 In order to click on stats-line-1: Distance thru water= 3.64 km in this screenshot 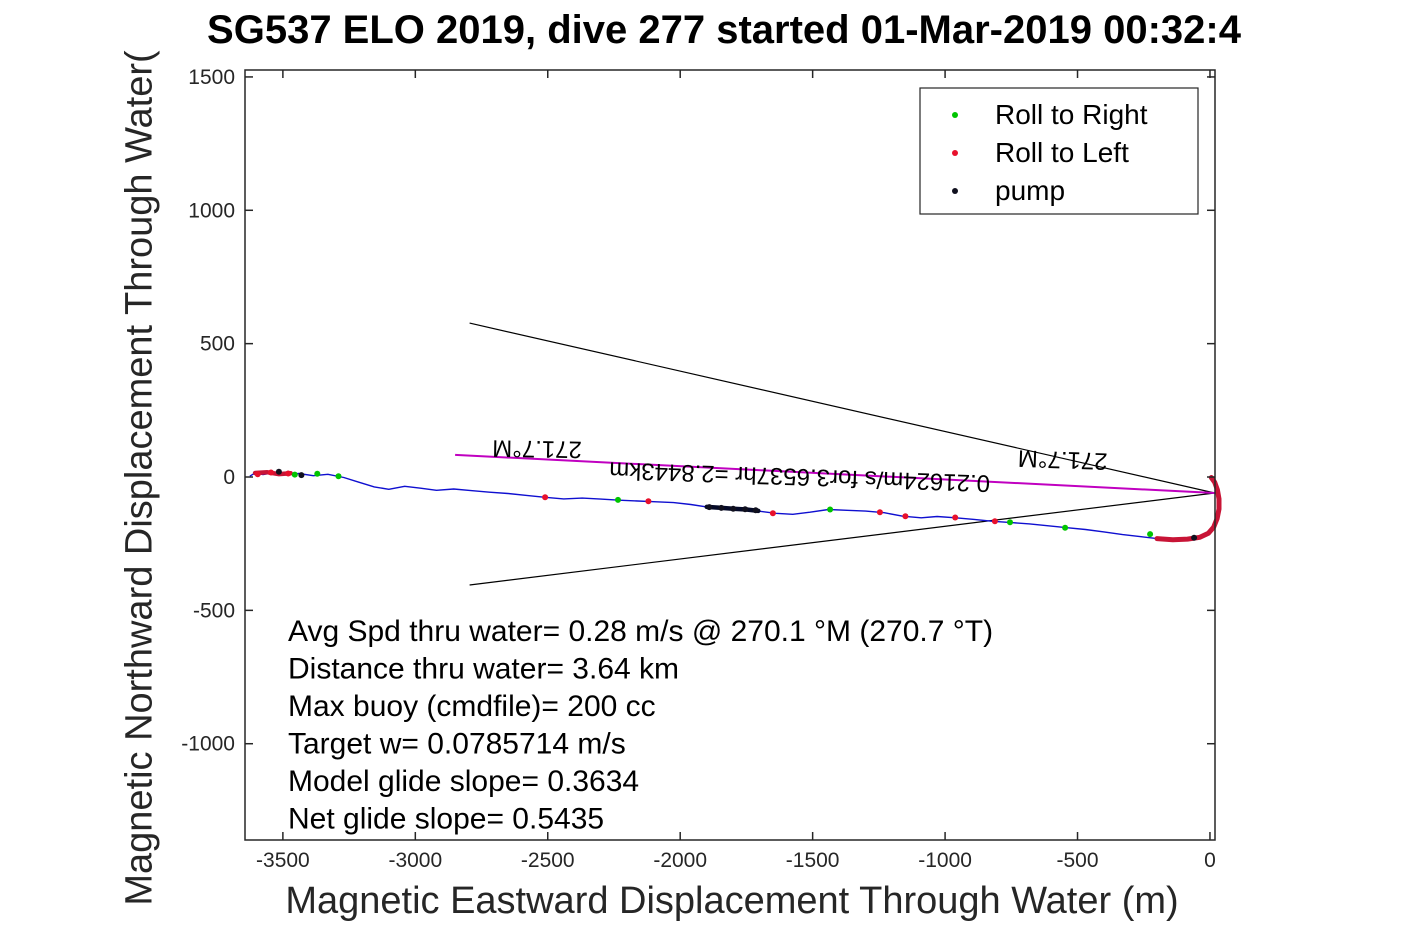, I will do `click(483, 669)`.